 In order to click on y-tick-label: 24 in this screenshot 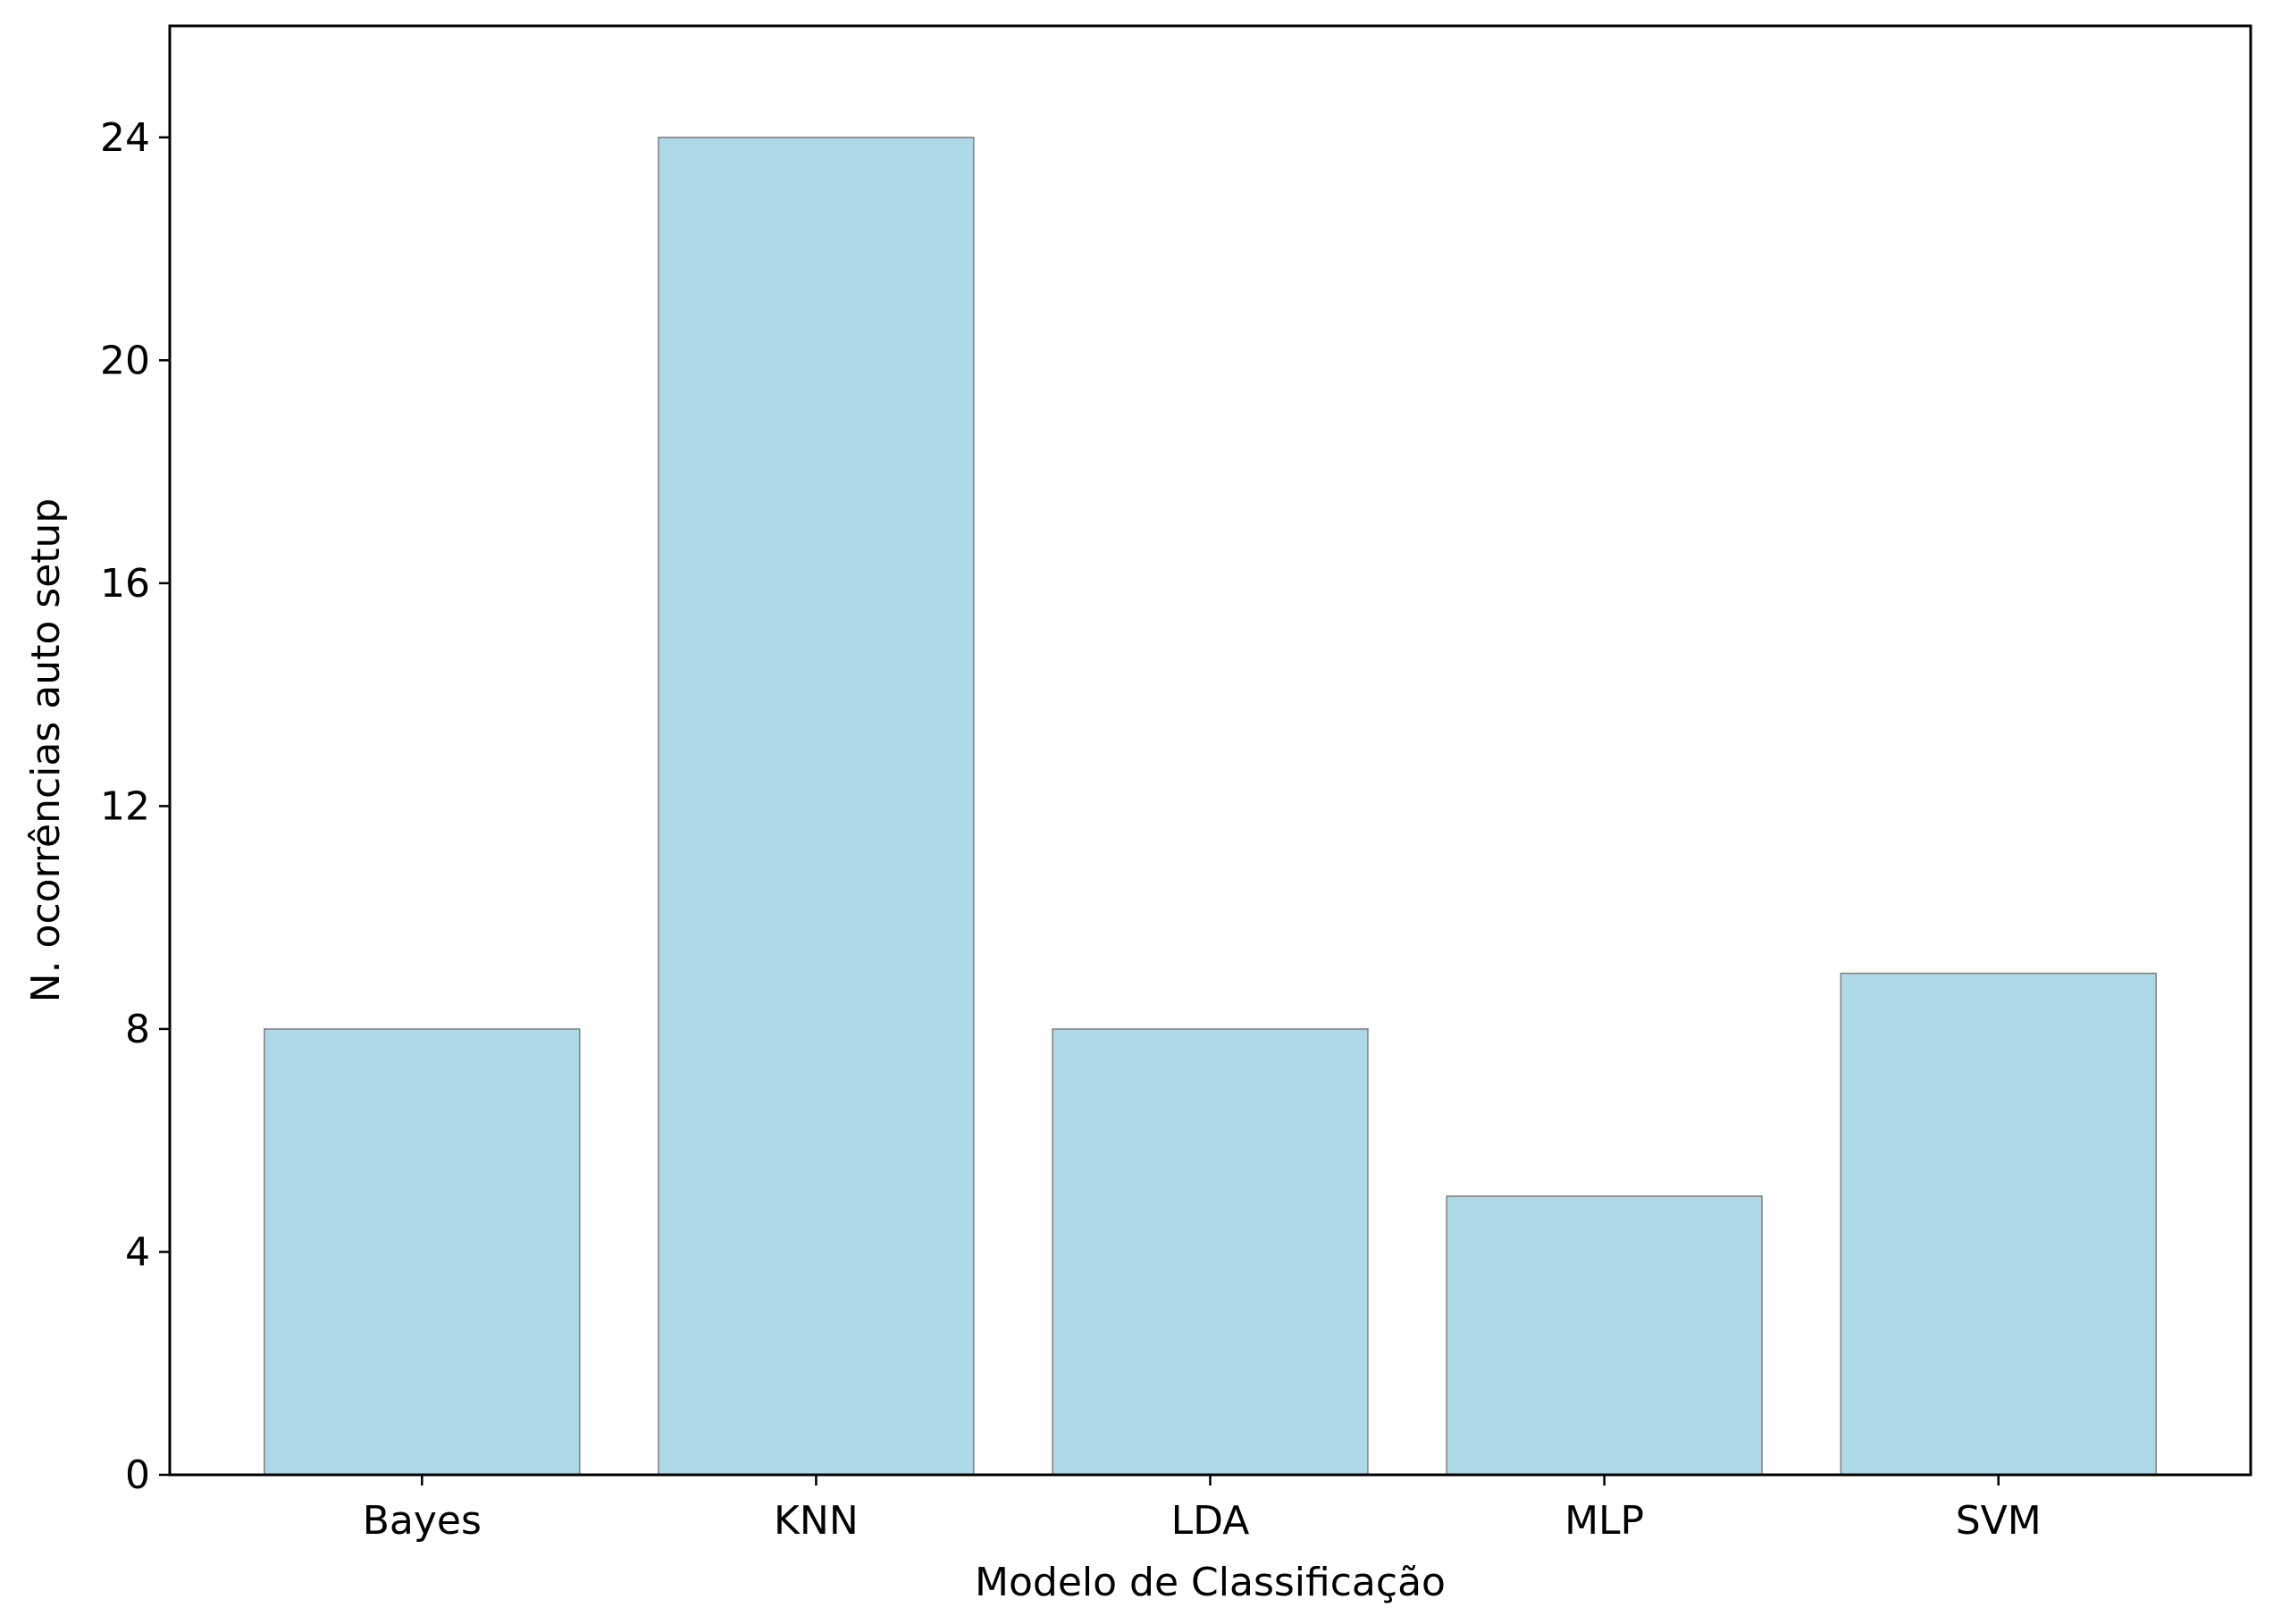, I will do `click(125, 138)`.